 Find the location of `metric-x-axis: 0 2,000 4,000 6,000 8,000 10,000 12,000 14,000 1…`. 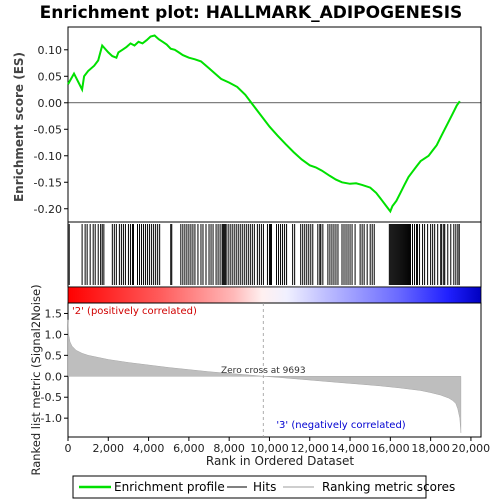

metric-x-axis: 0 2,000 4,000 6,000 8,000 10,000 12,000 14,000 1… is located at coordinates (278, 446).